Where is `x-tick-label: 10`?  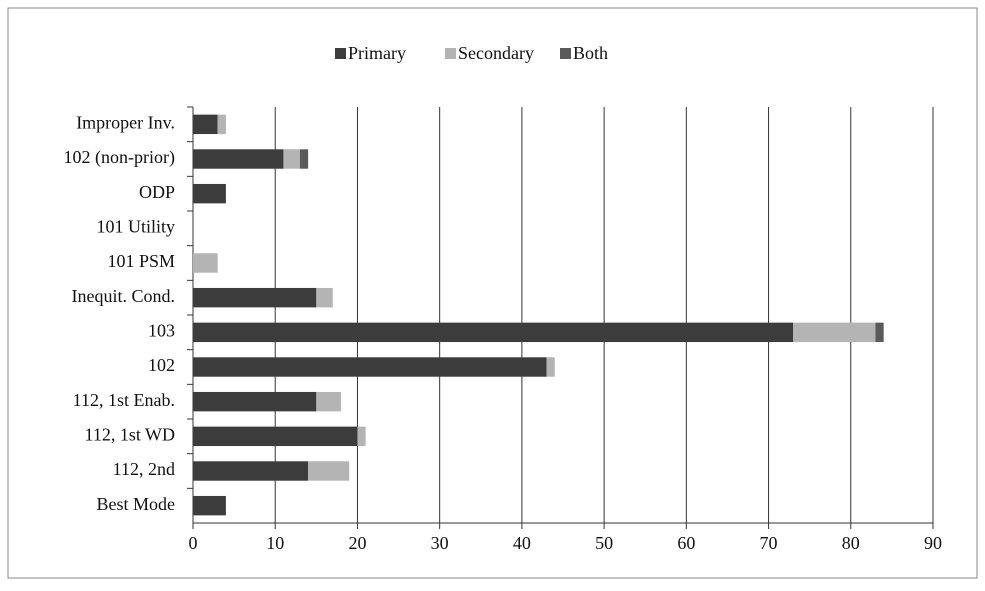 x-tick-label: 10 is located at coordinates (275, 543).